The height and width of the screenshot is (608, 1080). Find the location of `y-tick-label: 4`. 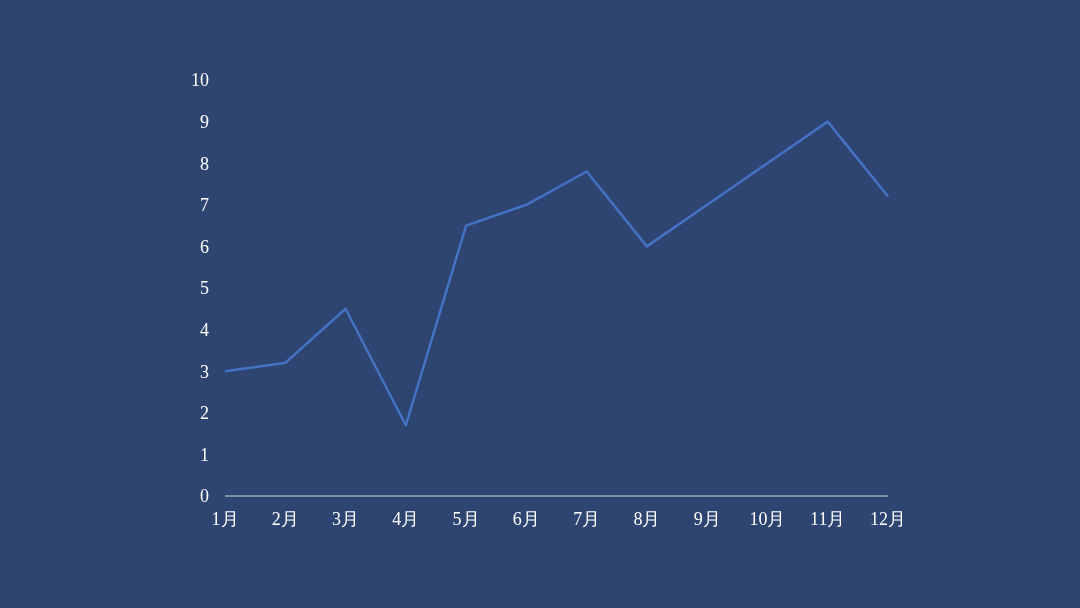

y-tick-label: 4 is located at coordinates (204, 329).